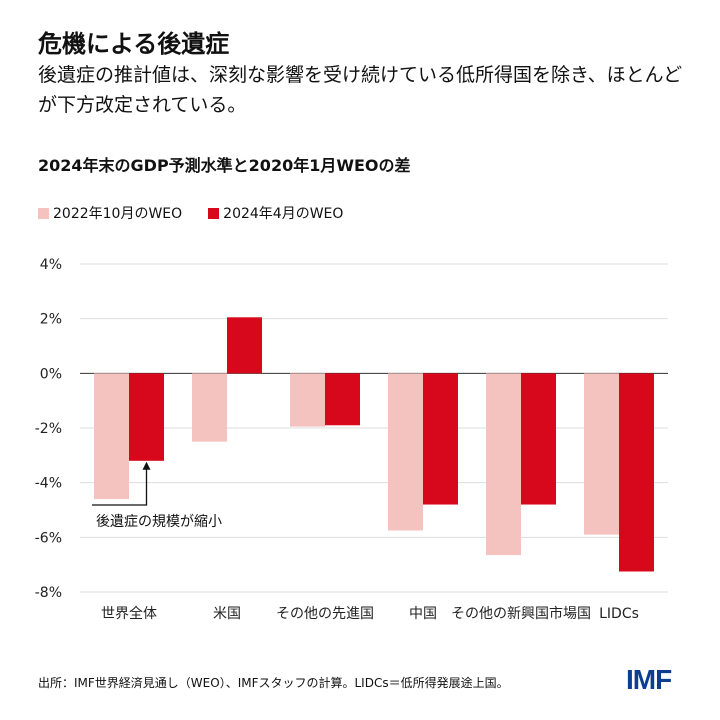 The image size is (720, 720). Describe the element at coordinates (48, 484) in the screenshot. I see `y-tick-label: -4%` at that location.